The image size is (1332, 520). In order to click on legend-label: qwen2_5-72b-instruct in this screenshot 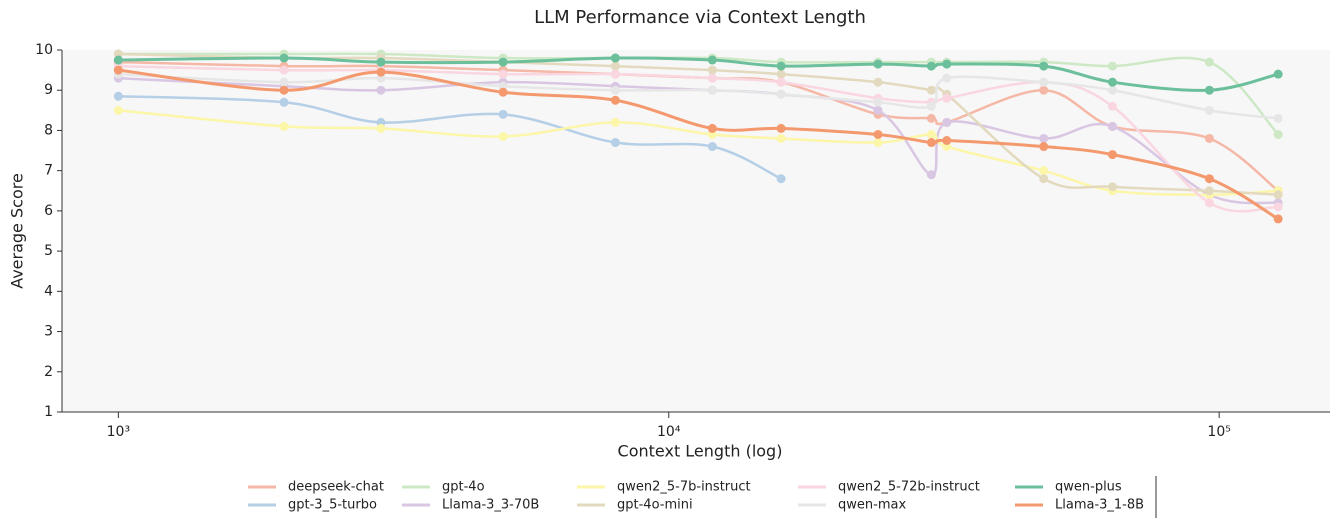, I will do `click(909, 487)`.